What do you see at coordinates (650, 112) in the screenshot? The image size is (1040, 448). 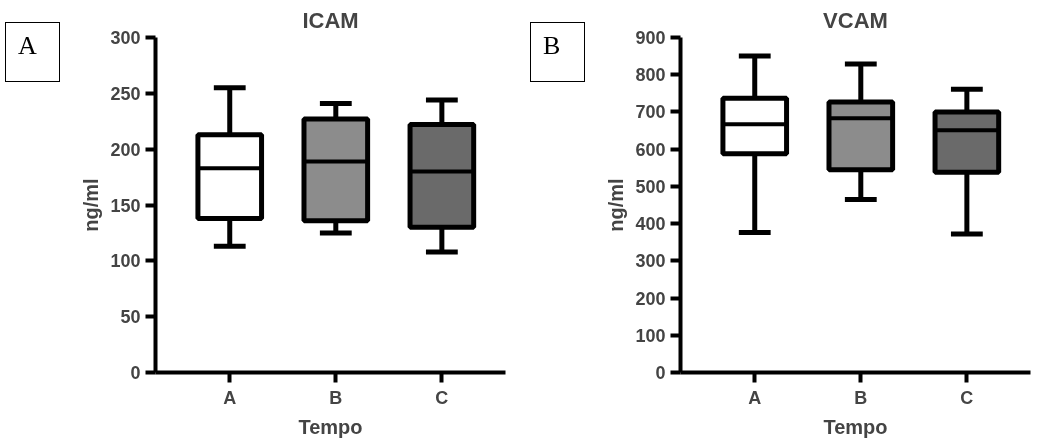 I see `y-tick-label: 700` at bounding box center [650, 112].